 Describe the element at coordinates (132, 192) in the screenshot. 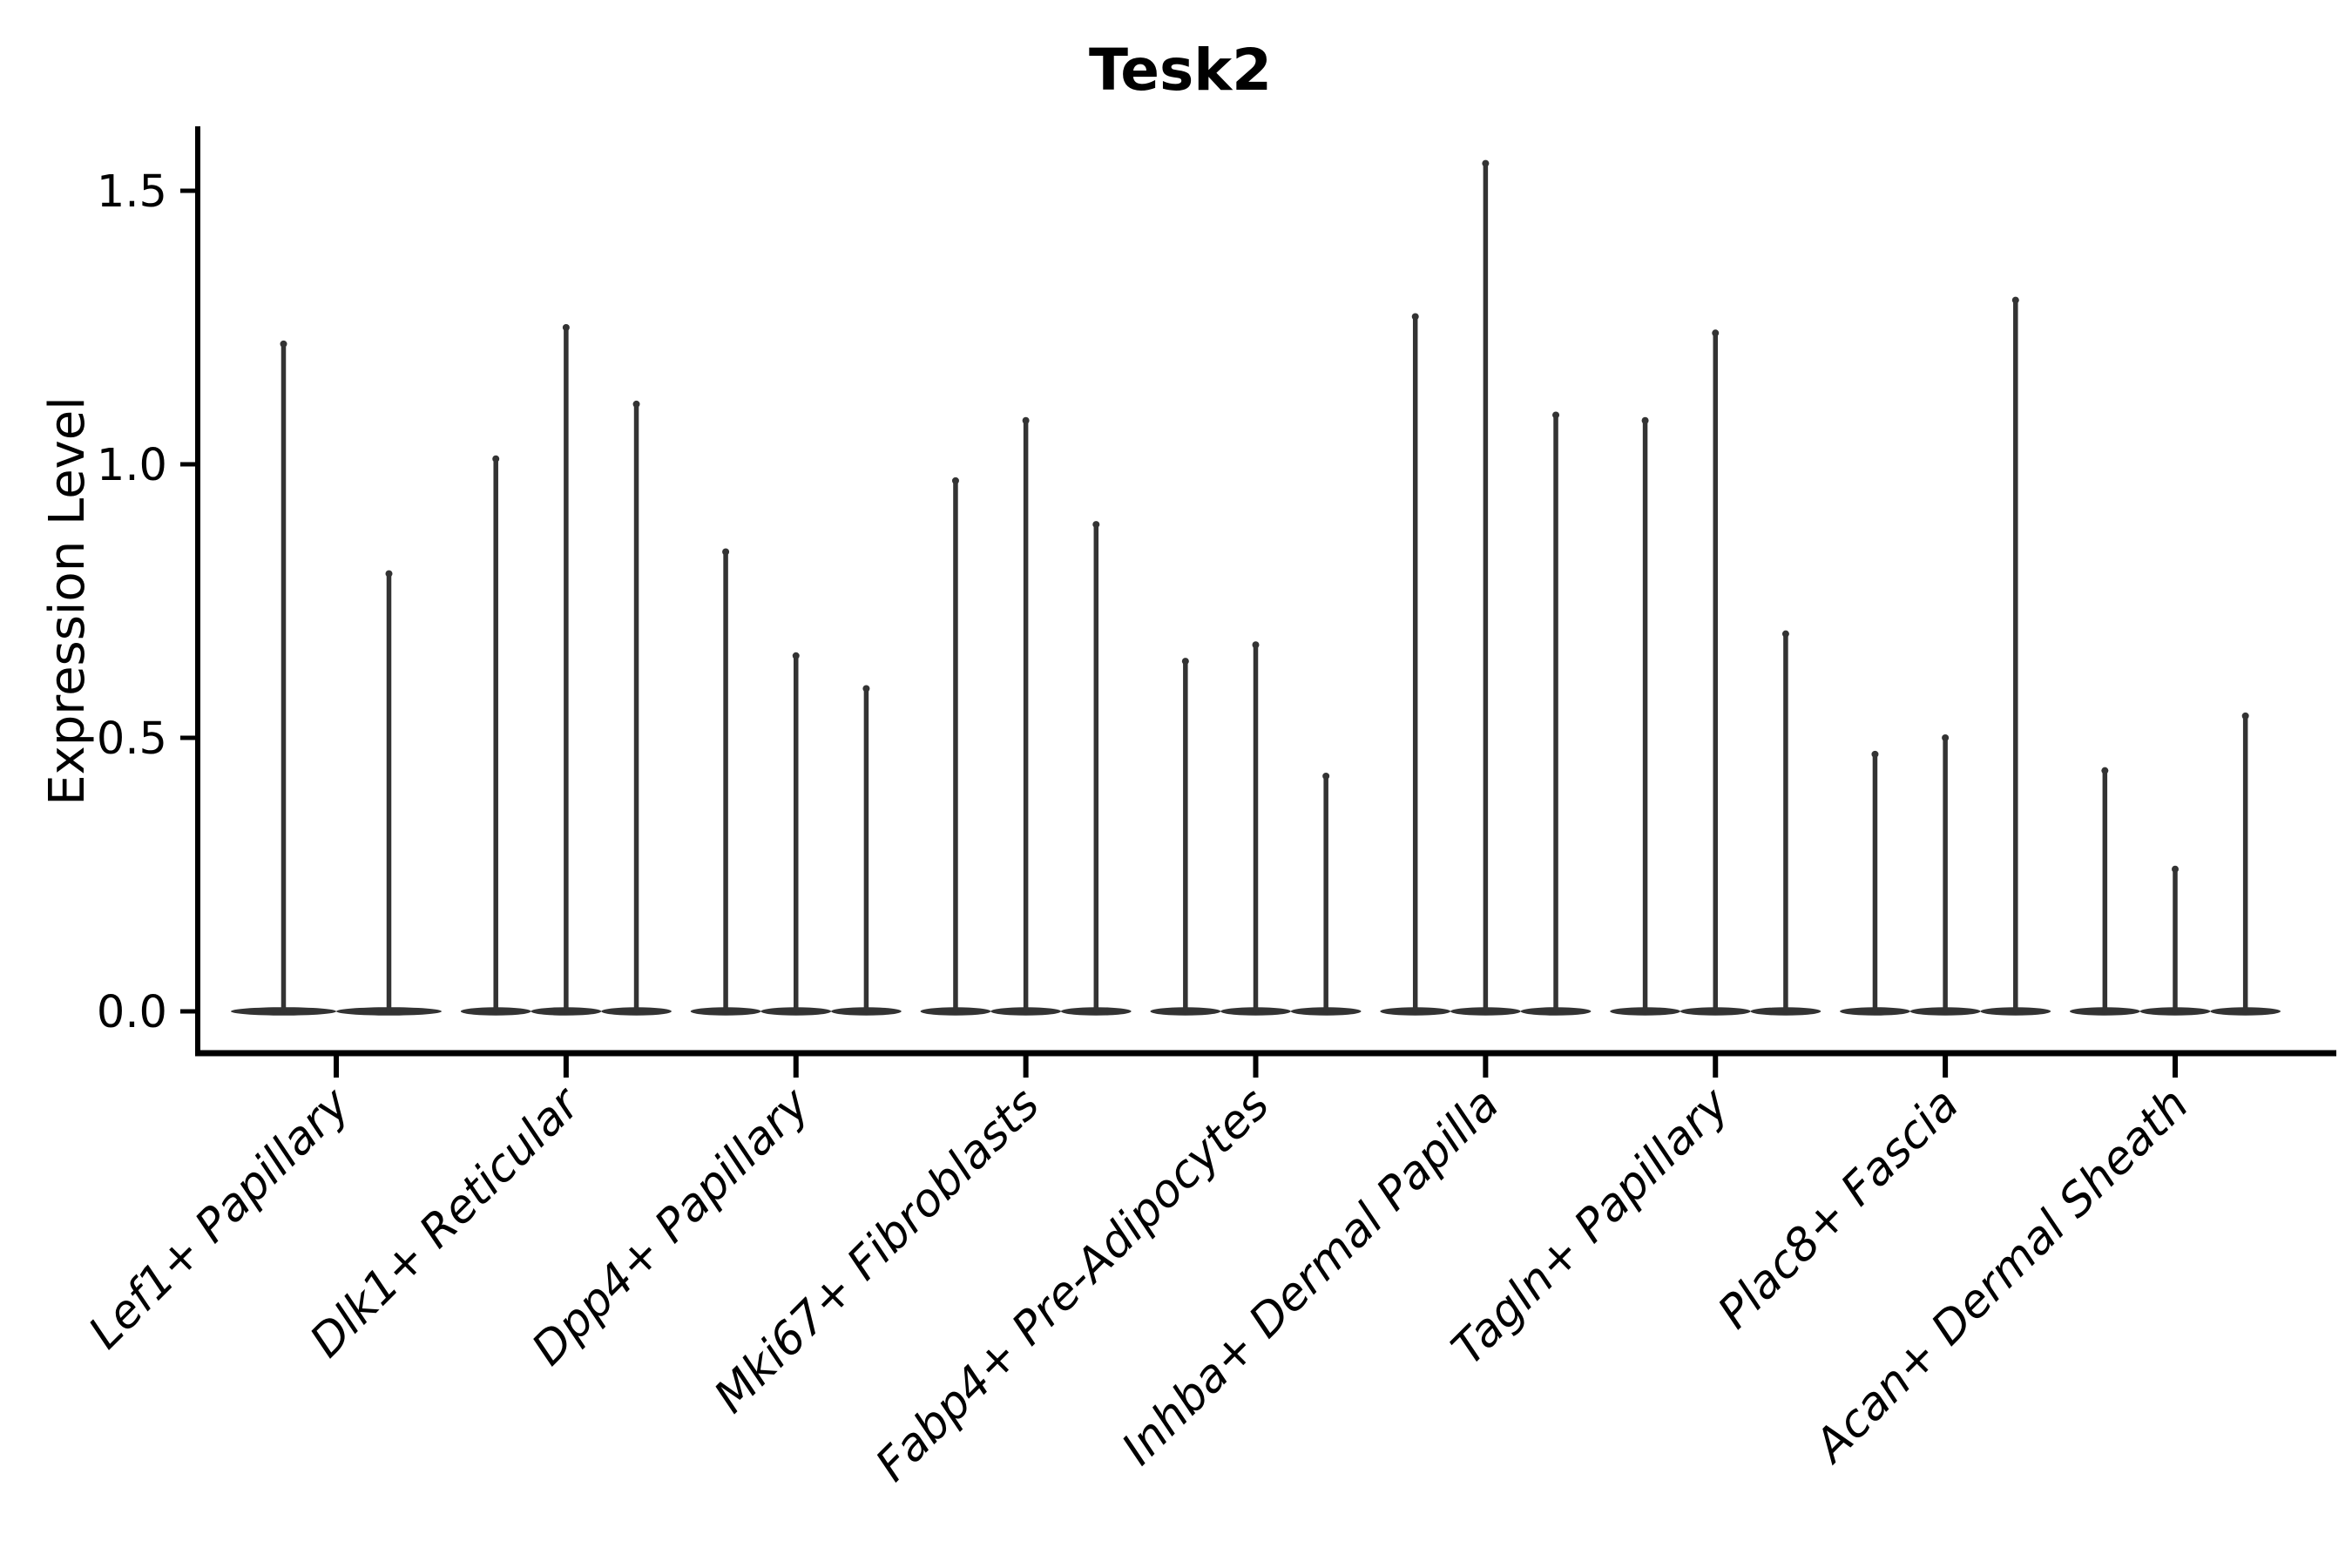

I see `y-tick-label: 1.5` at that location.